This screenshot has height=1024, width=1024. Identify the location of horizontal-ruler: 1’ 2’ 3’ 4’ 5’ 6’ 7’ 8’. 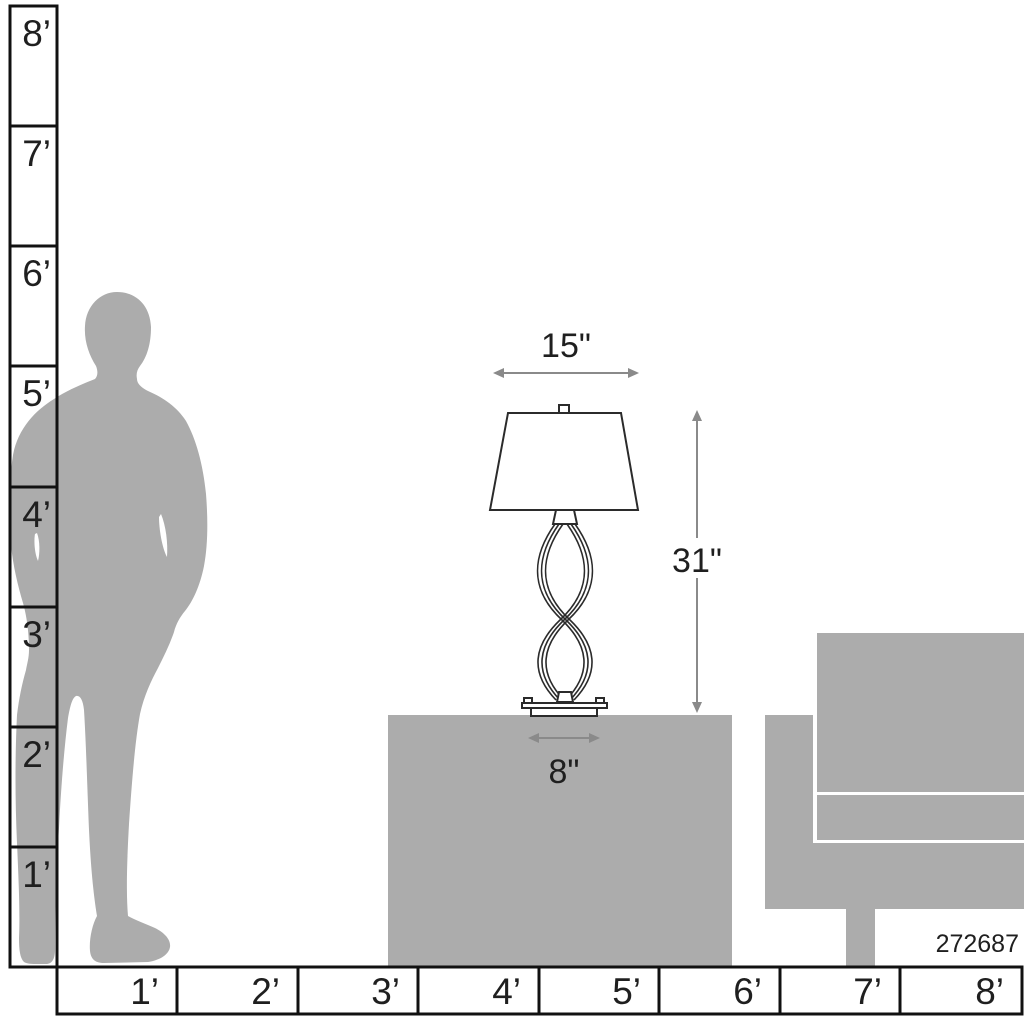
(539, 990).